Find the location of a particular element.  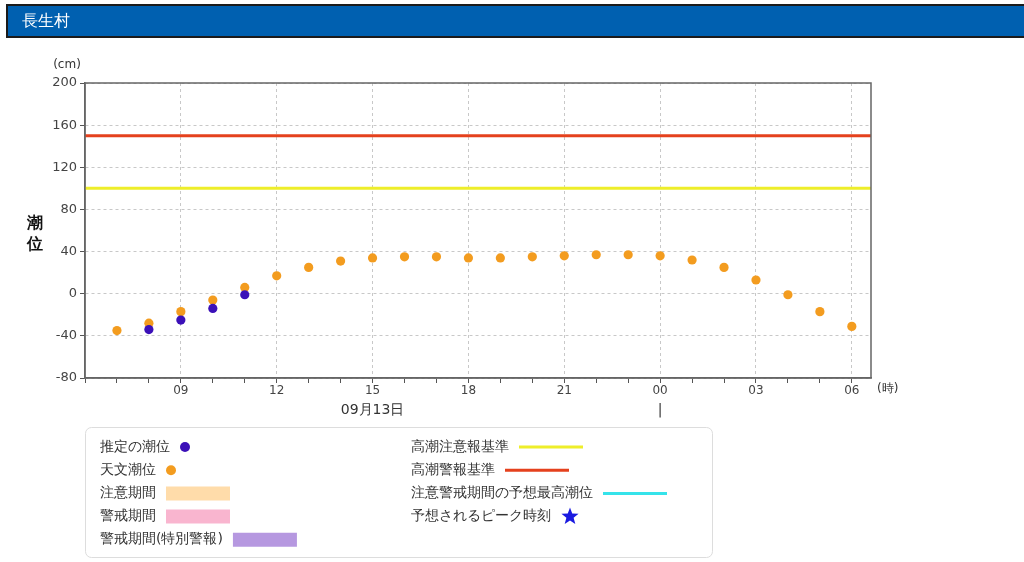

x-tick-label: 09 is located at coordinates (181, 390).